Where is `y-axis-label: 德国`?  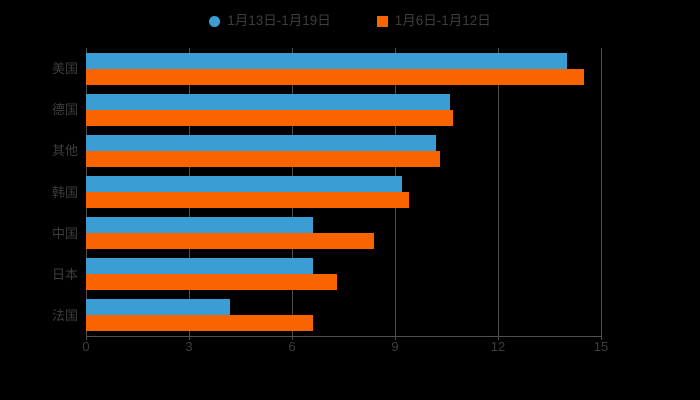 y-axis-label: 德国 is located at coordinates (64, 110).